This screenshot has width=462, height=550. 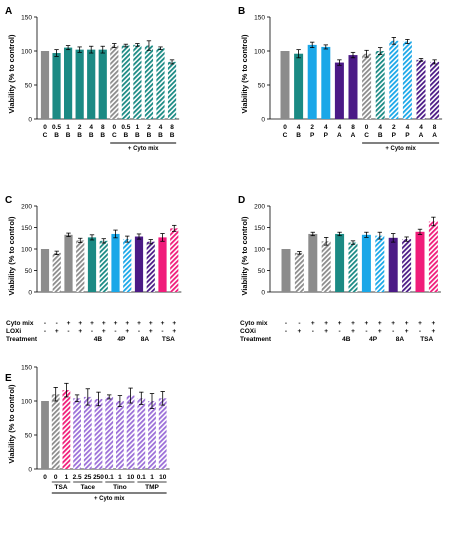 I want to click on panel-letter: B, so click(x=241, y=11).